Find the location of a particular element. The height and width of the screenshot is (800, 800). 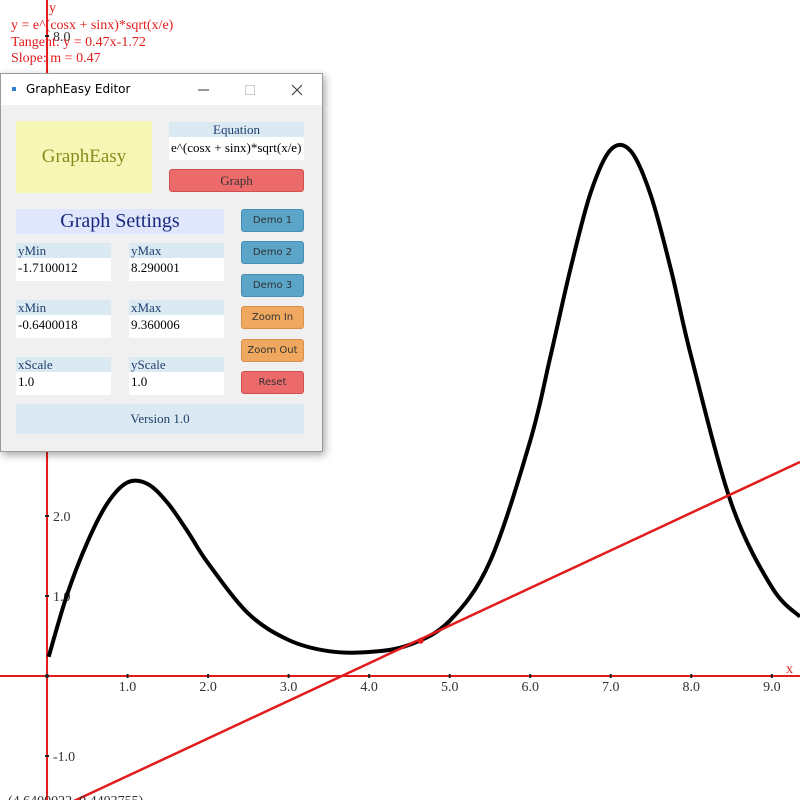

version: Version 1.0 is located at coordinates (160, 419).